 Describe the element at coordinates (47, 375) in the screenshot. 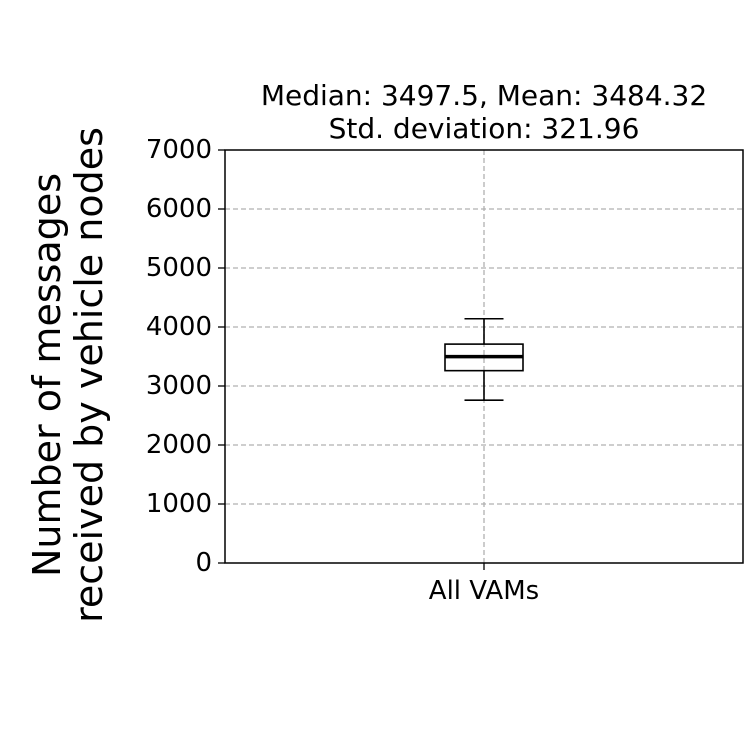

I see `y-axis-label-line-1: Number of messages` at that location.